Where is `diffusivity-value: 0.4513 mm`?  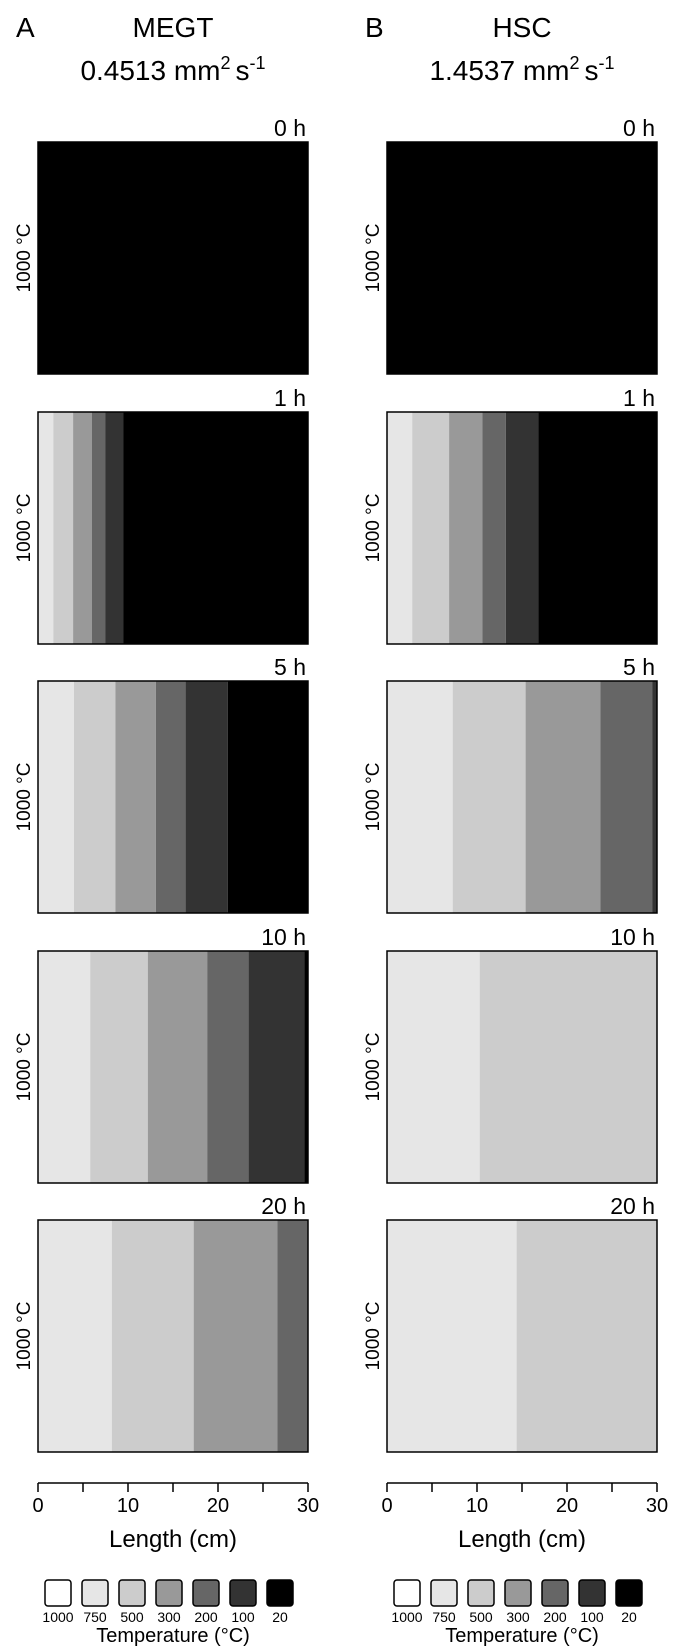 diffusivity-value: 0.4513 mm is located at coordinates (150, 70).